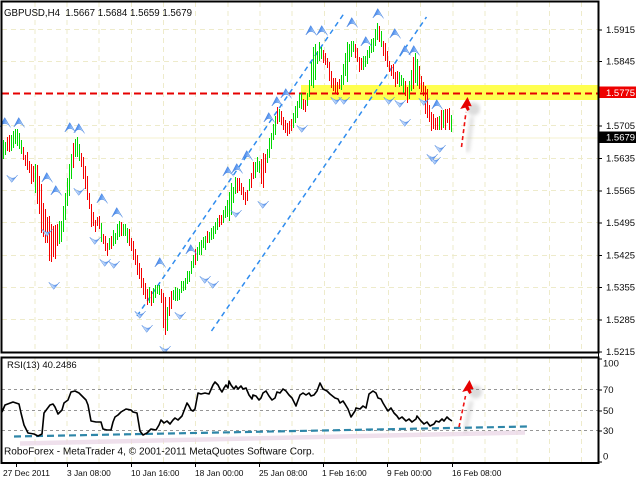 The width and height of the screenshot is (636, 480). Describe the element at coordinates (608, 431) in the screenshot. I see `svg-text: 30` at that location.